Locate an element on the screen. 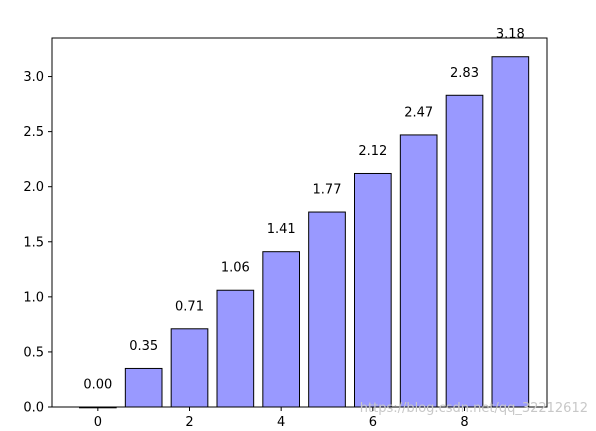 The width and height of the screenshot is (596, 431). bar-value-label: 2.12 is located at coordinates (372, 151).